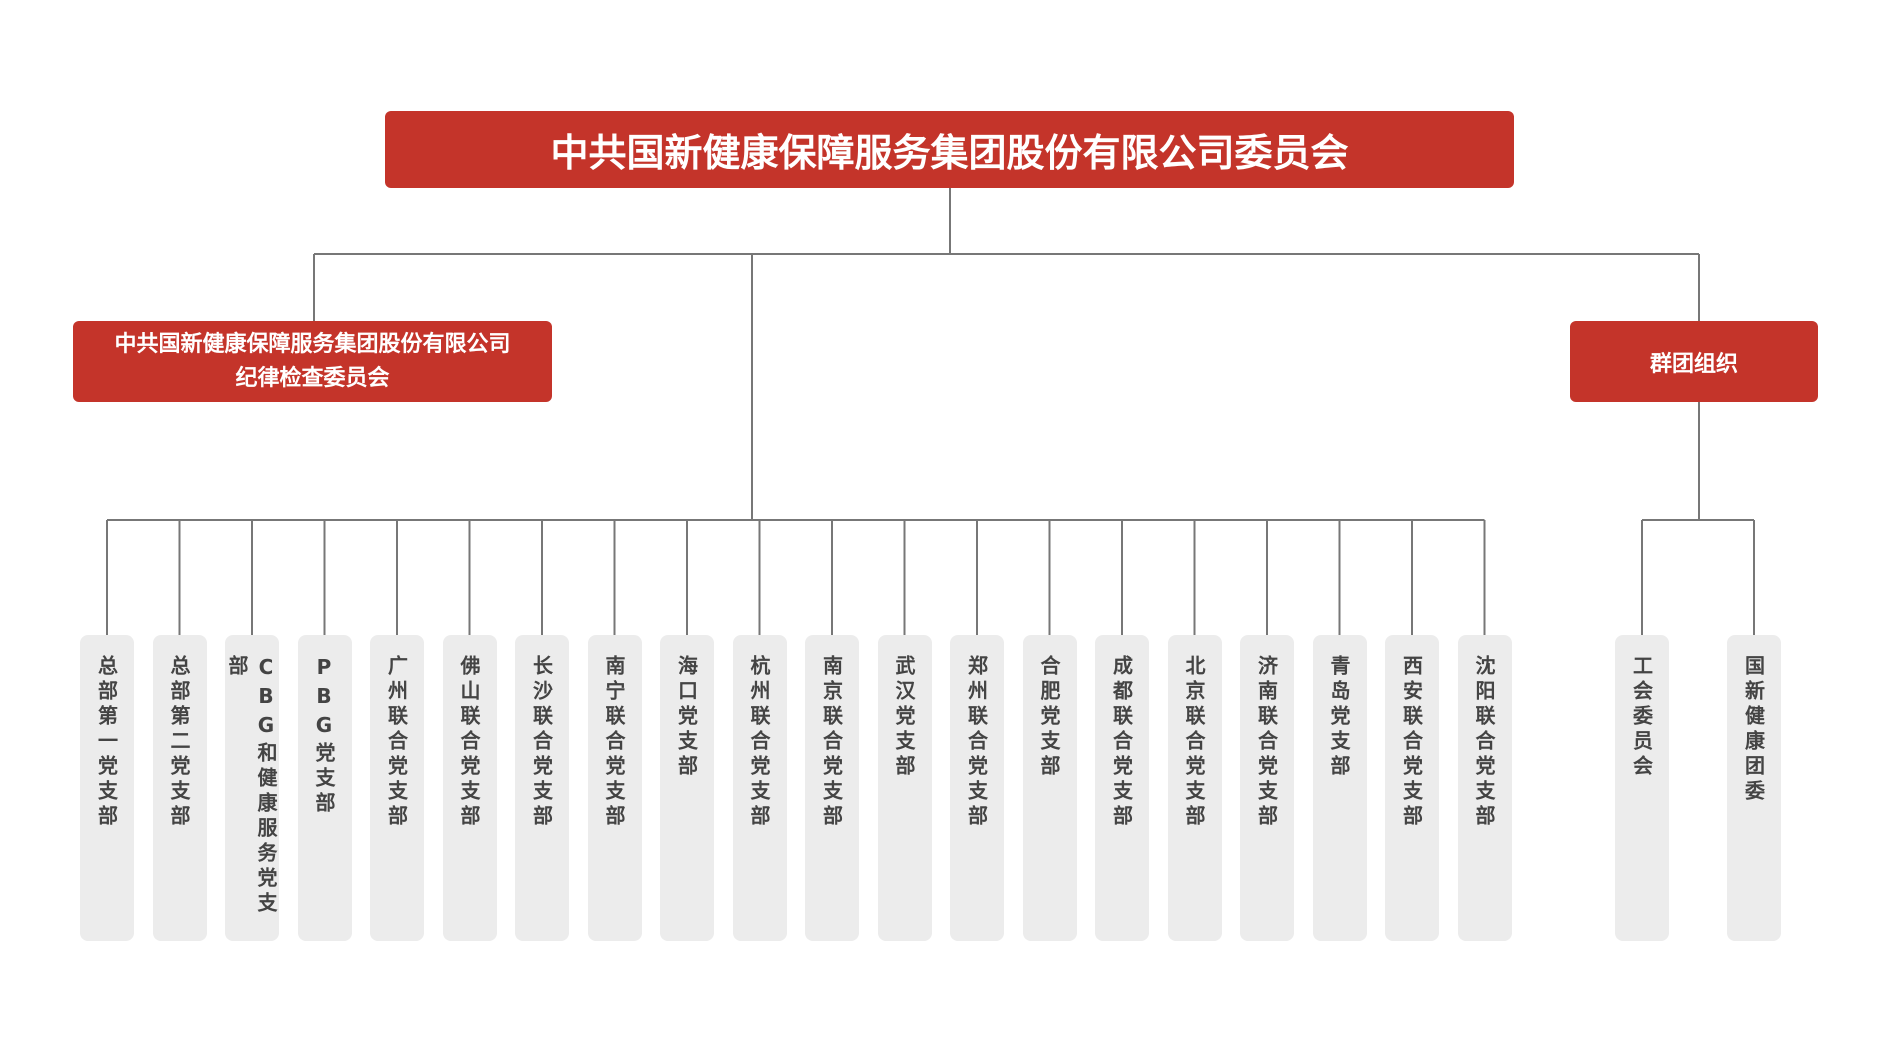 The height and width of the screenshot is (1063, 1890). Describe the element at coordinates (312, 378) in the screenshot. I see `discipline-line: 纪律检查委员会` at that location.